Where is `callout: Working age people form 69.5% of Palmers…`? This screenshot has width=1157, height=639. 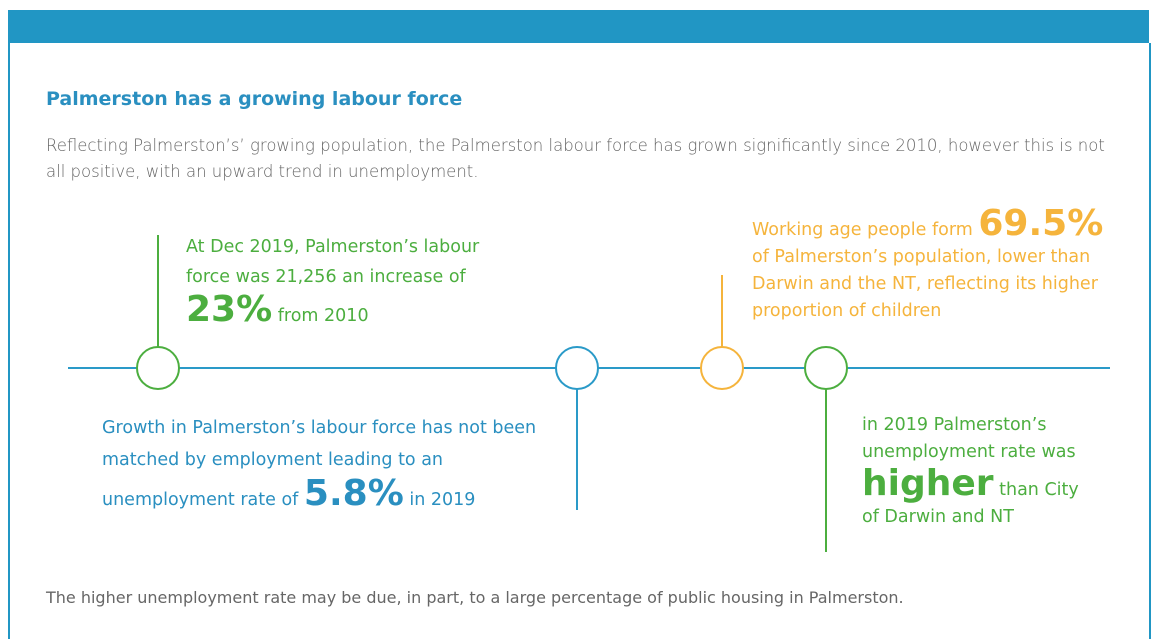 callout: Working age people form 69.5% of Palmers… is located at coordinates (944, 265).